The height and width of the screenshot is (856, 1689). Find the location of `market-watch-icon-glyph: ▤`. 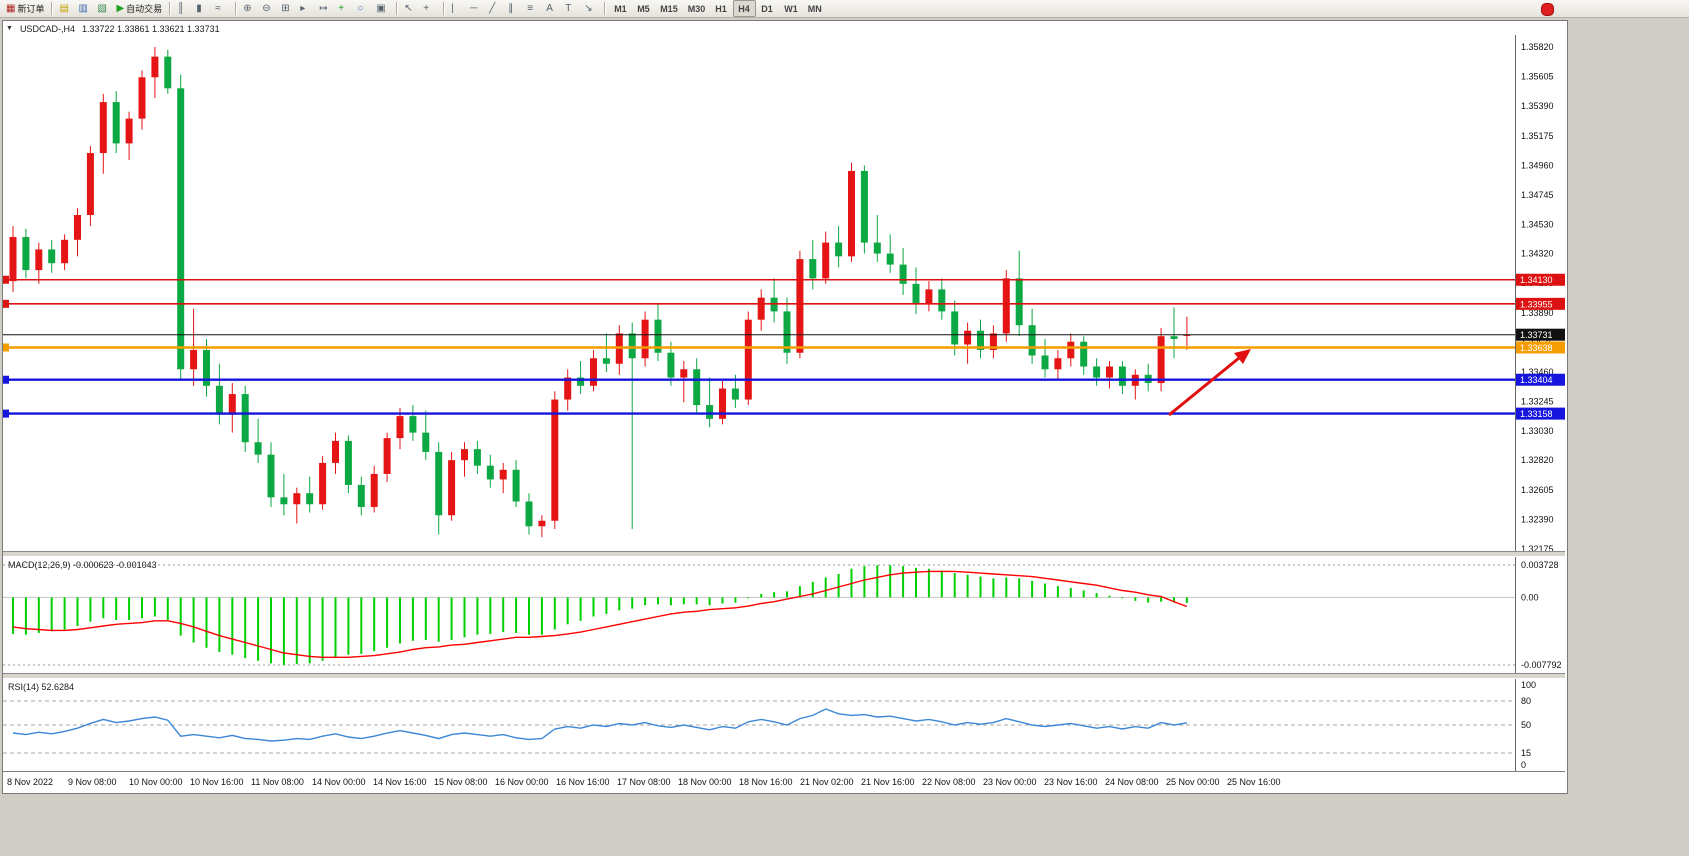

market-watch-icon-glyph: ▤ is located at coordinates (64, 8).